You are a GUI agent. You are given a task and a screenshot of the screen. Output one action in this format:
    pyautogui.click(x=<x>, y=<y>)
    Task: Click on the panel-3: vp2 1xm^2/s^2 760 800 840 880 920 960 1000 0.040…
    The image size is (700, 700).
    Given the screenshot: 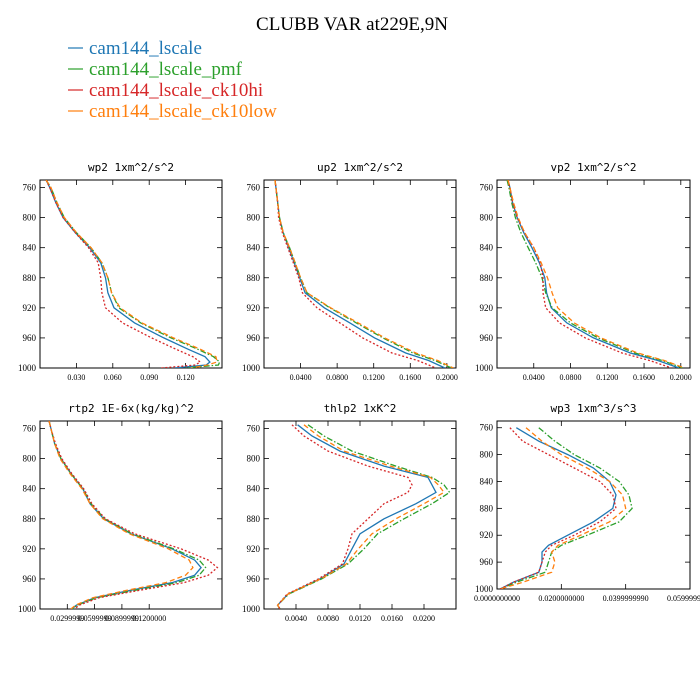 What is the action you would take?
    pyautogui.click(x=583, y=271)
    